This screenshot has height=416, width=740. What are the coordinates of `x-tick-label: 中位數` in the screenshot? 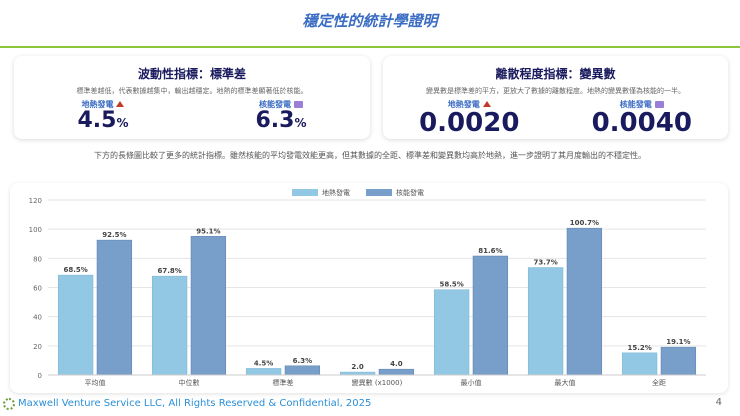 It's located at (189, 382).